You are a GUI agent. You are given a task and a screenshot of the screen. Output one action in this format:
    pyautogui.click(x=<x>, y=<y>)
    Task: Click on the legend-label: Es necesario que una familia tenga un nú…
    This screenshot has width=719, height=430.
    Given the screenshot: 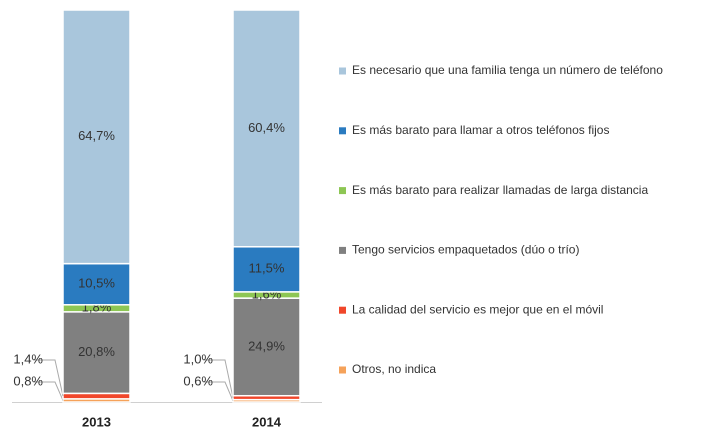 What is the action you would take?
    pyautogui.click(x=507, y=70)
    